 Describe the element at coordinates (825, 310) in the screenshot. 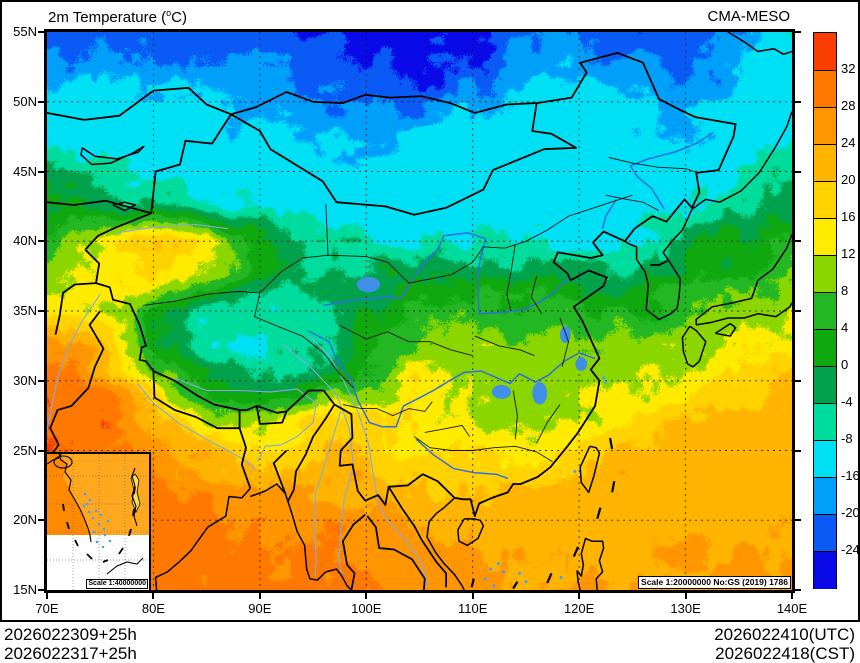

I see `colorbar` at that location.